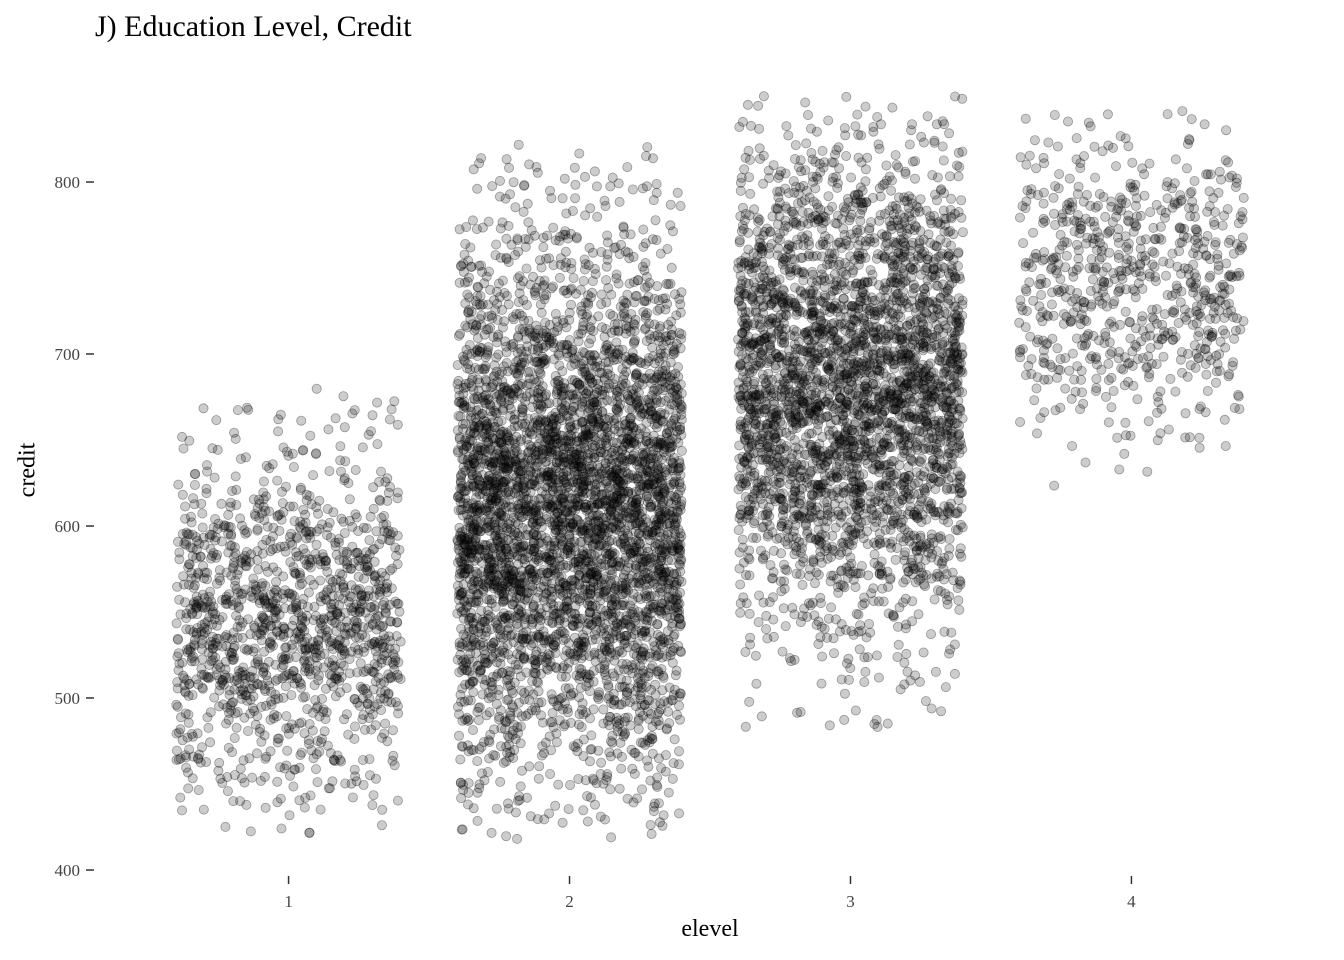  I want to click on y-tick-label: 500, so click(68, 698).